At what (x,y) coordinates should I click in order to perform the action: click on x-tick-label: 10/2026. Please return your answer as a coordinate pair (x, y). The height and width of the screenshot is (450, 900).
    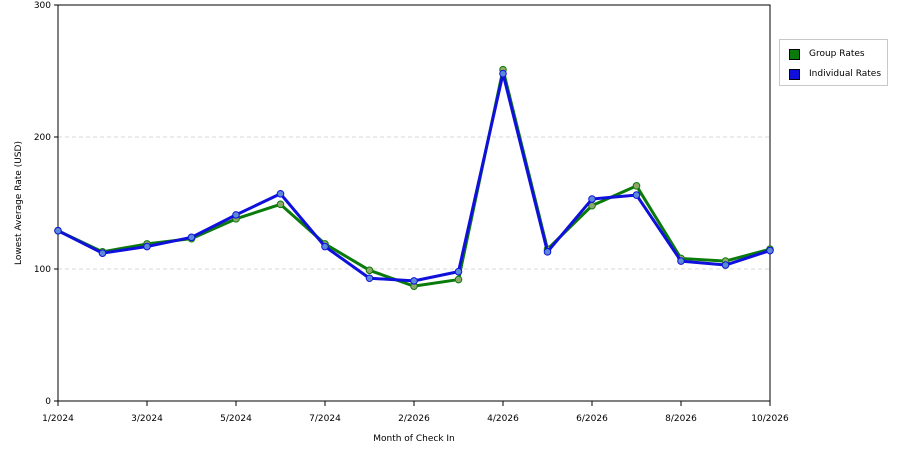
    Looking at the image, I should click on (770, 419).